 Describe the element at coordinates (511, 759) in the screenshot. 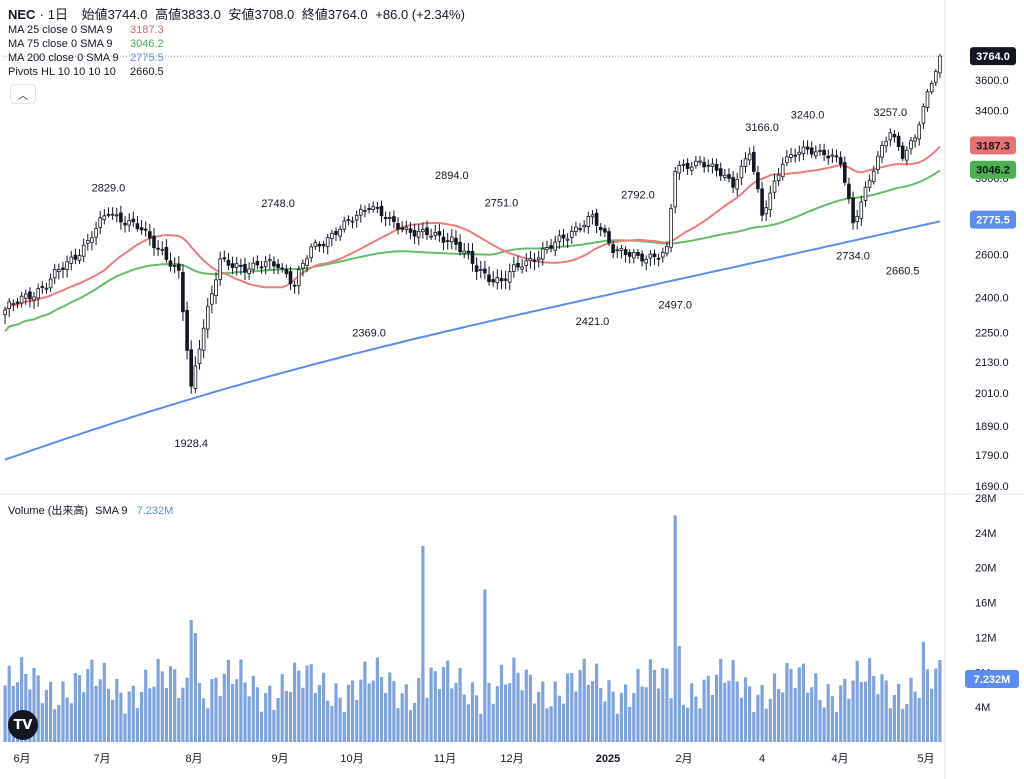

I see `time-axis-label: 12月` at that location.